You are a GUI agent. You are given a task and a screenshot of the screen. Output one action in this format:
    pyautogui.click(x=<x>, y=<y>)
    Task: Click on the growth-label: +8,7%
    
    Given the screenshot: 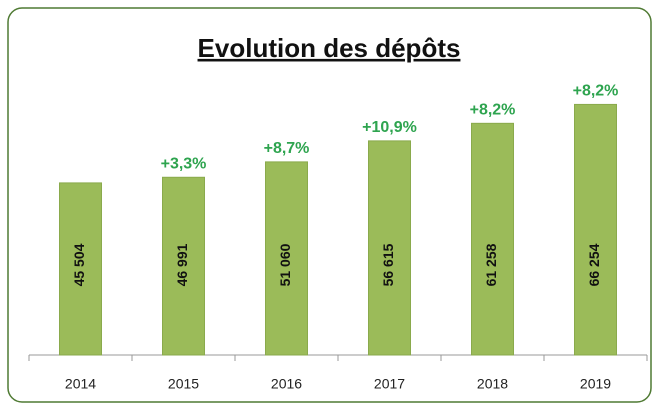 What is the action you would take?
    pyautogui.click(x=287, y=148)
    